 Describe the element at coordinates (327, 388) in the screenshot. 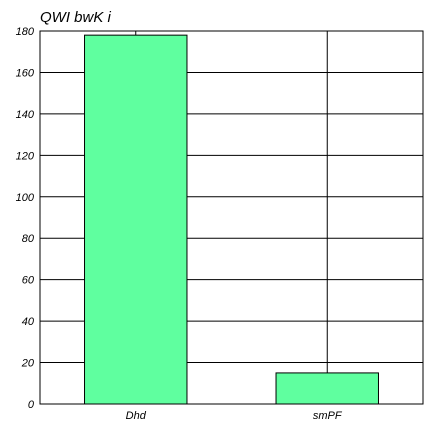

I see `bar-smPF` at that location.